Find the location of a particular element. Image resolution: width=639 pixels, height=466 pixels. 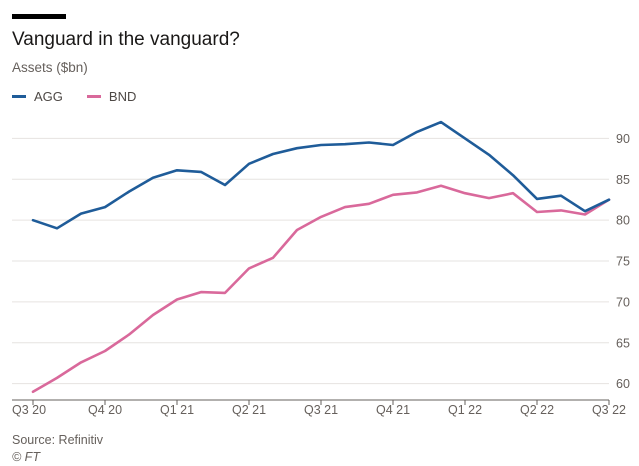

legend-swatch-agg is located at coordinates (19, 96).